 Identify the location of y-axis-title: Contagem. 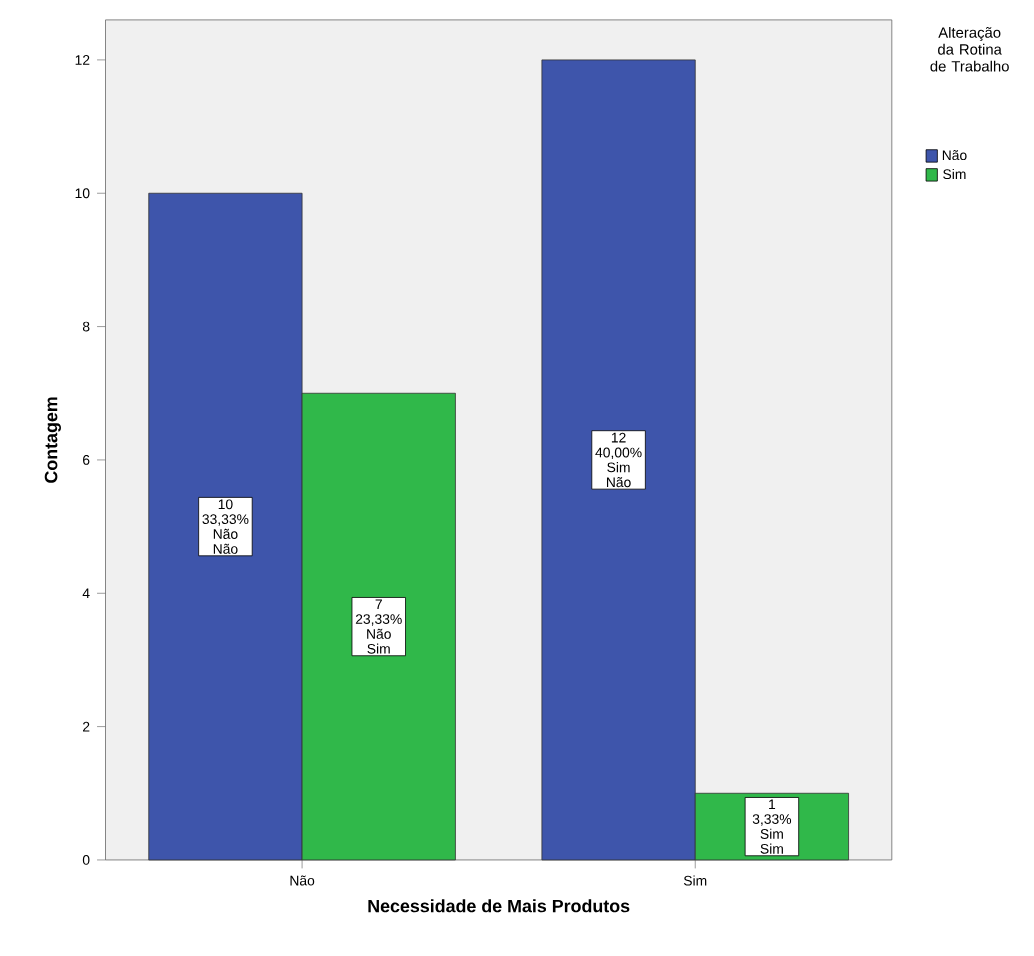
(52, 440).